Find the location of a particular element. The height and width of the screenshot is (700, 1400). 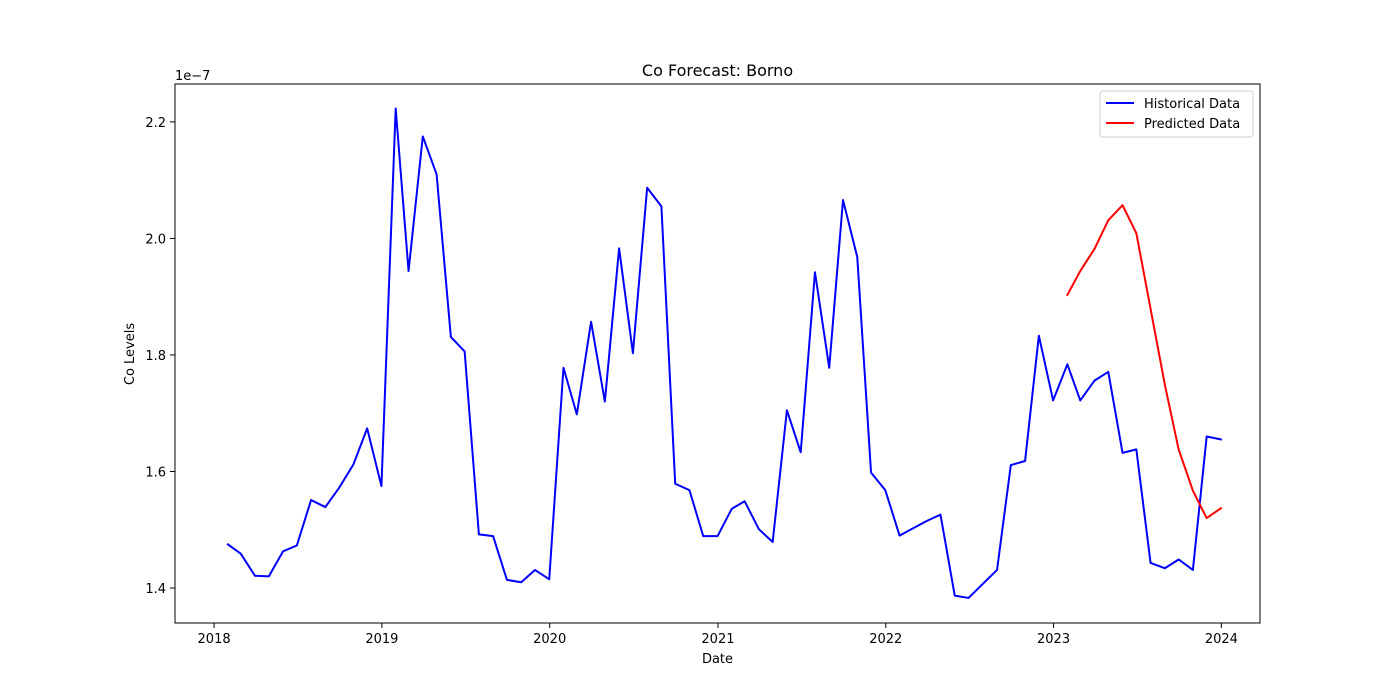

y-axis-ticks: 1.4 1.6 1.8 2.0 2.2 is located at coordinates (160, 356).